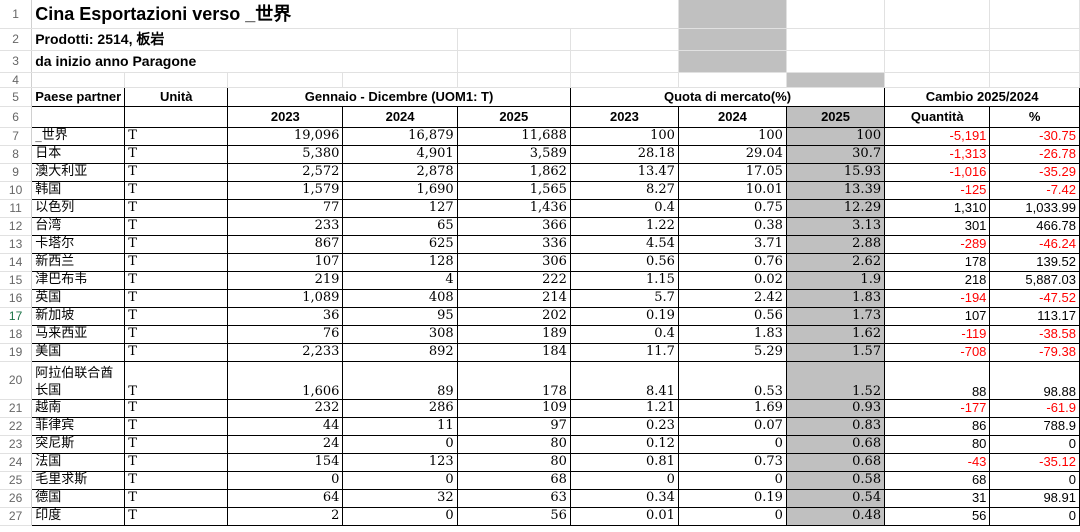  Describe the element at coordinates (836, 136) in the screenshot. I see `cell-share-2025: 100` at that location.